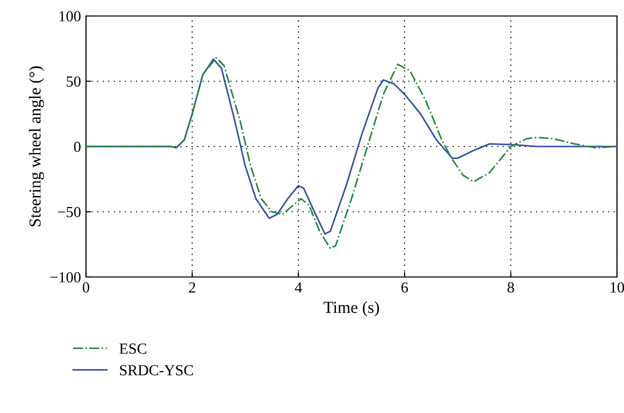  I want to click on y-tick-label: −50, so click(69, 212).